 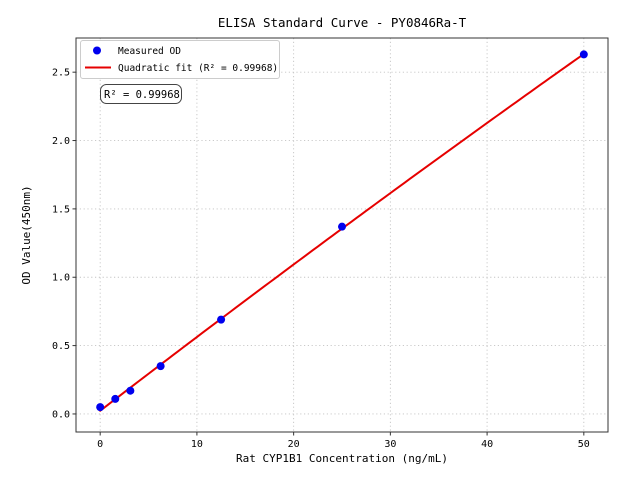 I want to click on y-tick-label-0: 0.0, so click(x=61, y=414).